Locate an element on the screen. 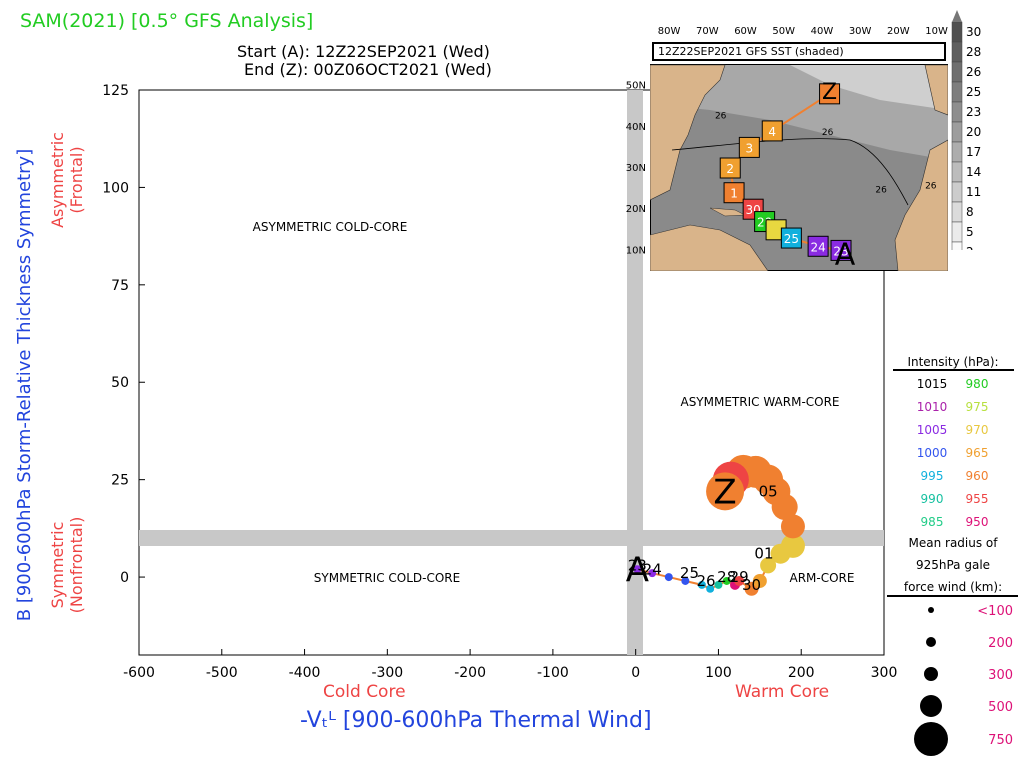  cold-sst-region is located at coordinates (869, 87).